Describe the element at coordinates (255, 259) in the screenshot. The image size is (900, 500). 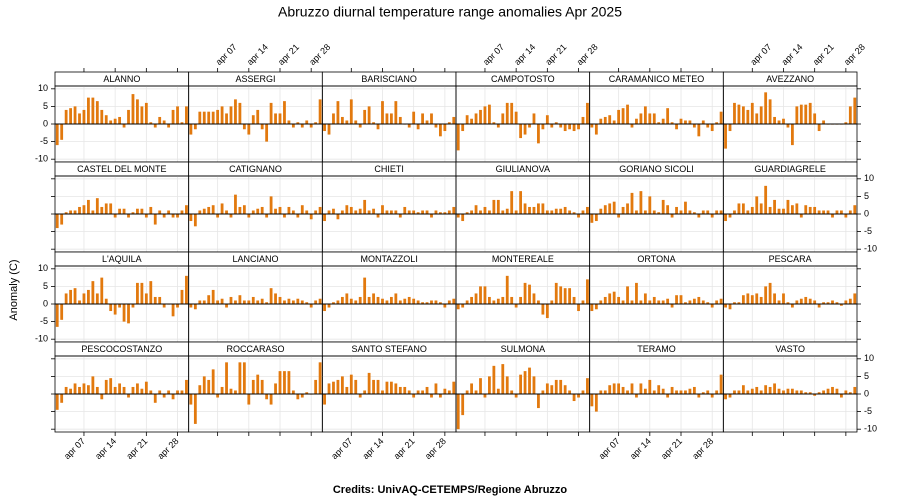
I see `panel-title: LANCIANO` at that location.